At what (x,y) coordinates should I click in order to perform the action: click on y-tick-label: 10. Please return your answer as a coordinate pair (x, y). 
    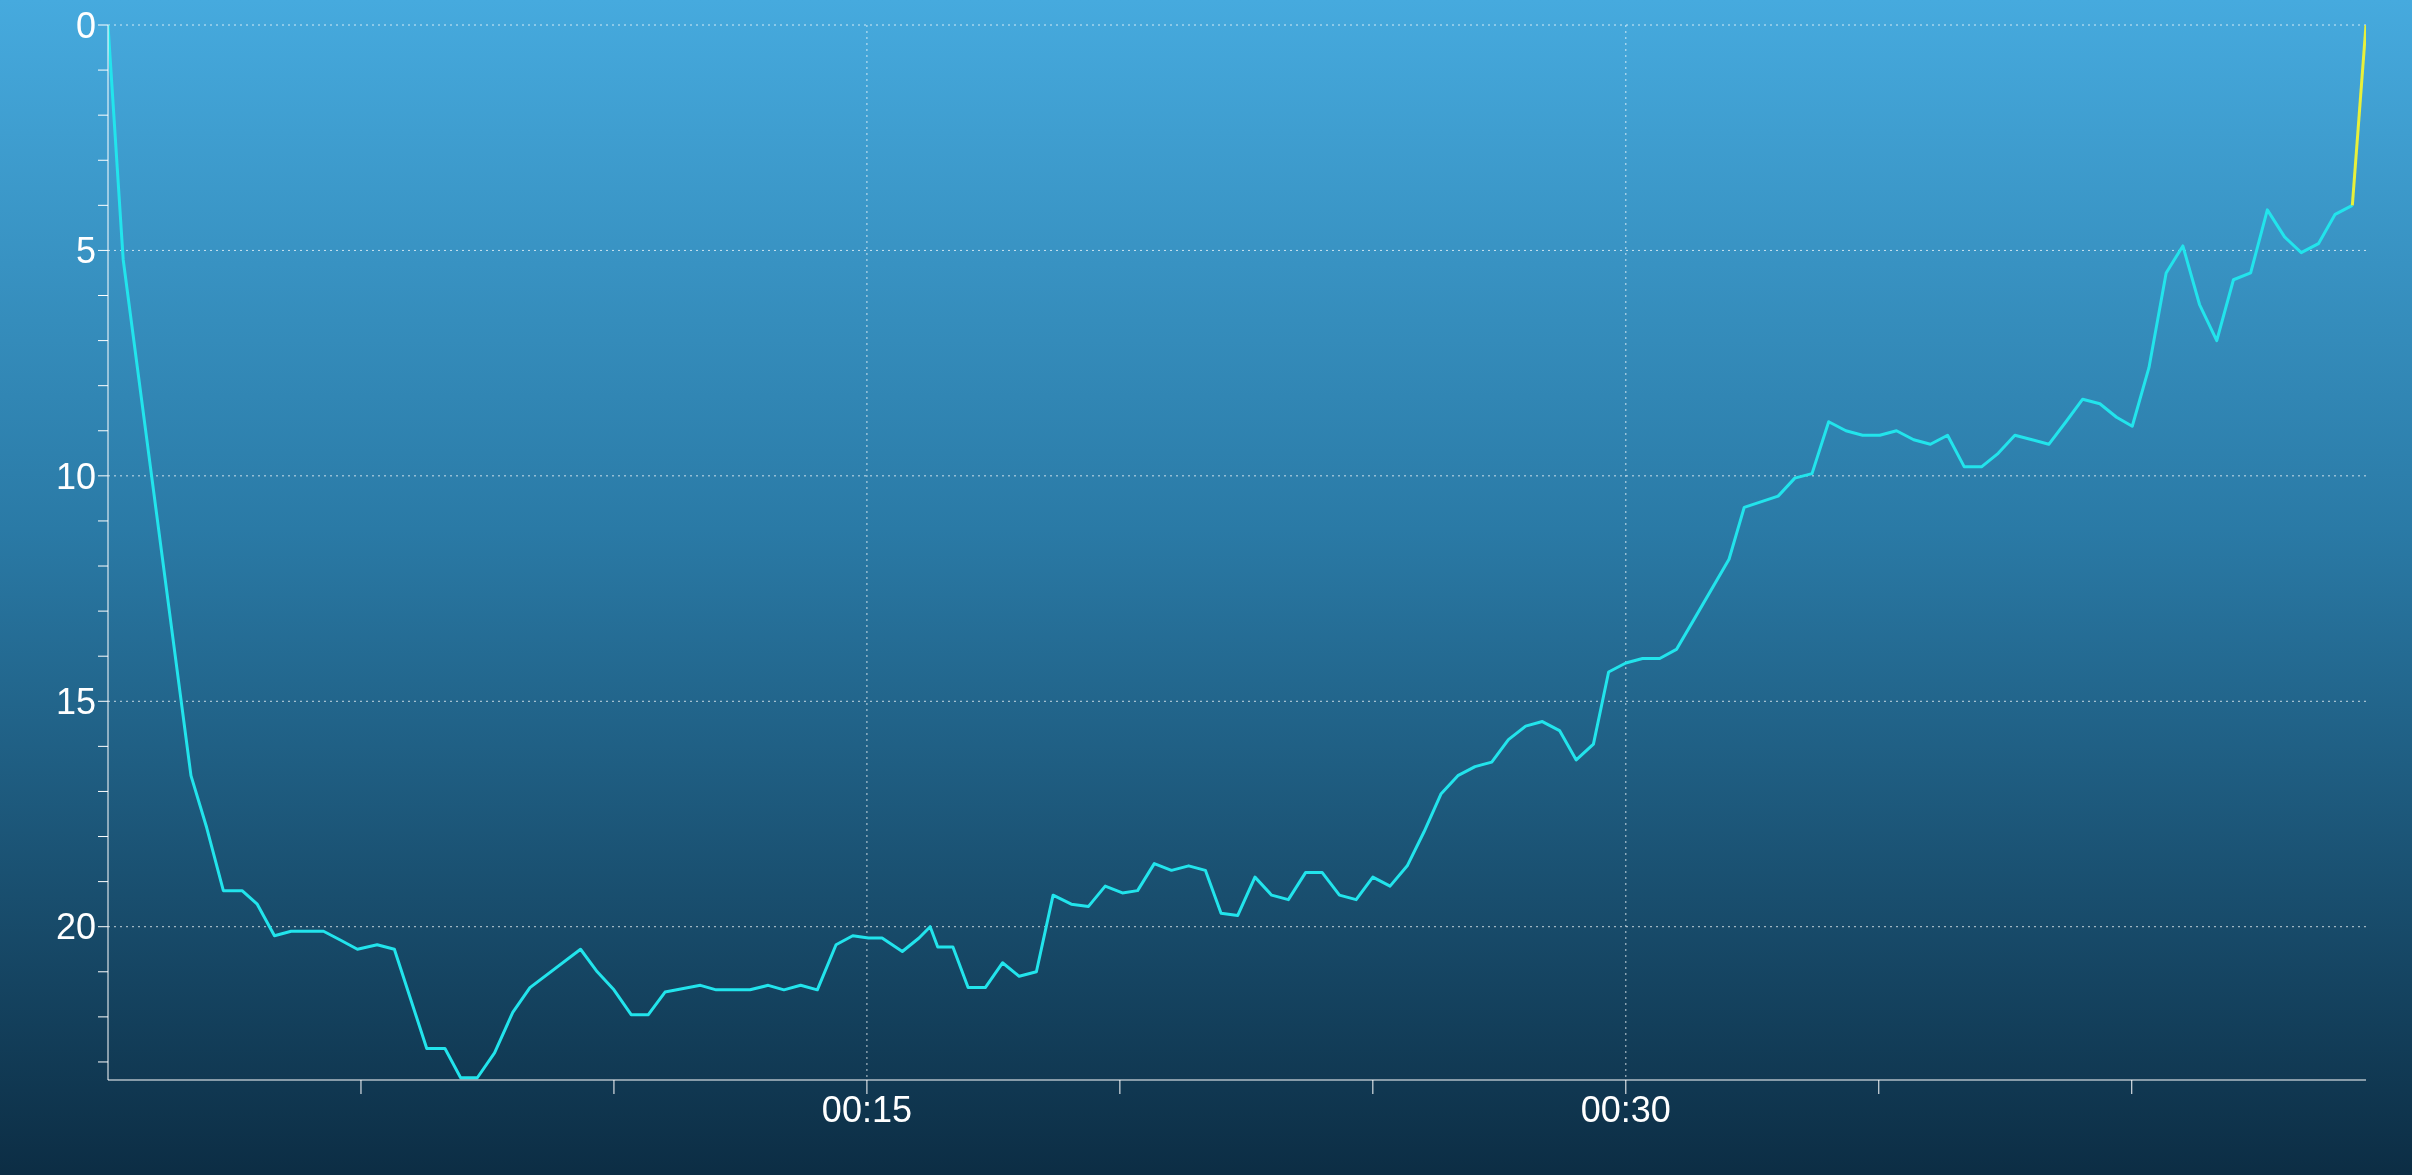
    Looking at the image, I should click on (75, 476).